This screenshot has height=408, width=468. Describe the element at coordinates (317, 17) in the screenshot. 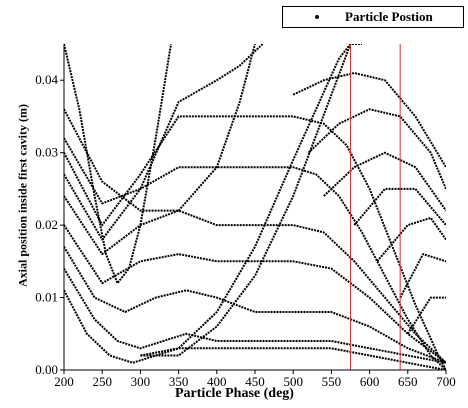

I see `legend-marker` at that location.